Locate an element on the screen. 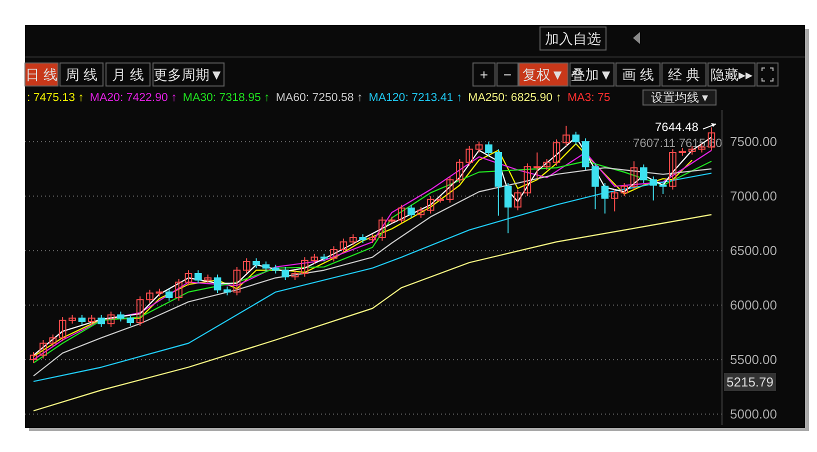 The image size is (817, 452). y-tick-label: 7500.00 is located at coordinates (753, 141).